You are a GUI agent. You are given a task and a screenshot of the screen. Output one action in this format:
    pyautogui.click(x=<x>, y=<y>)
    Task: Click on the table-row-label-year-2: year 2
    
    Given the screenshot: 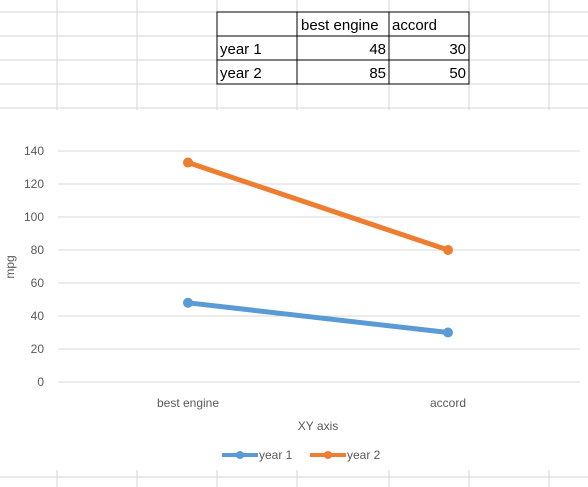 What is the action you would take?
    pyautogui.click(x=241, y=73)
    